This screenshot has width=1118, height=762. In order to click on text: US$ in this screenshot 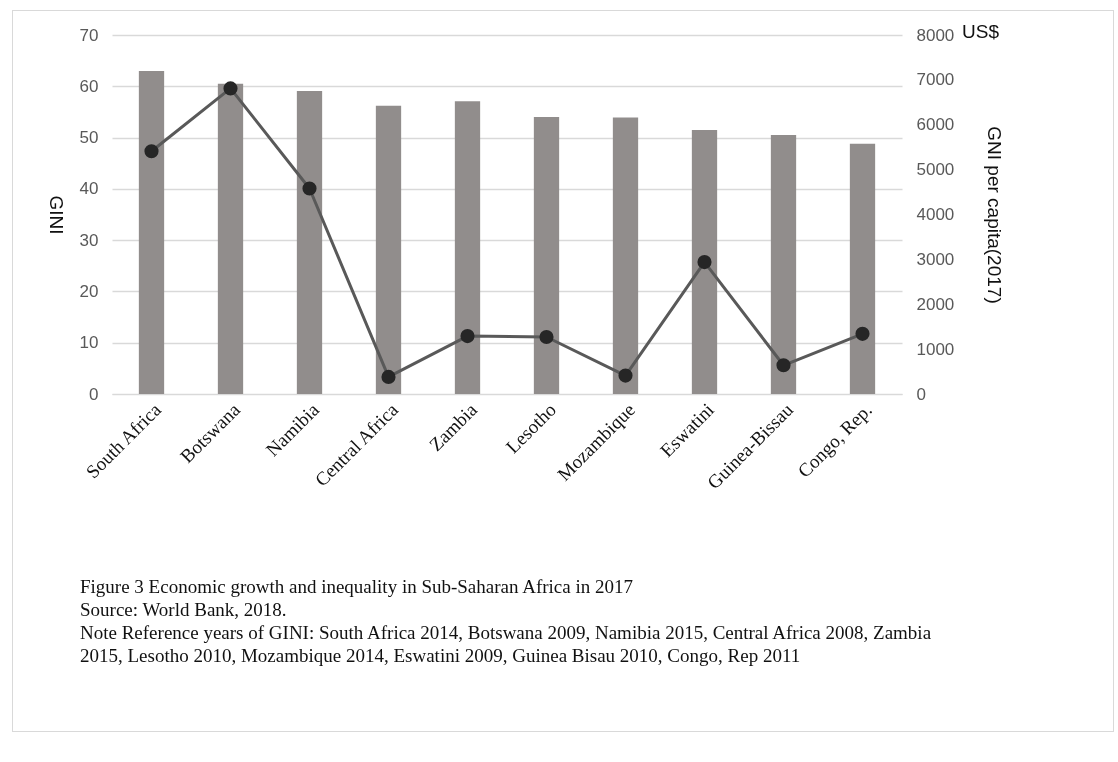, I will do `click(981, 31)`.